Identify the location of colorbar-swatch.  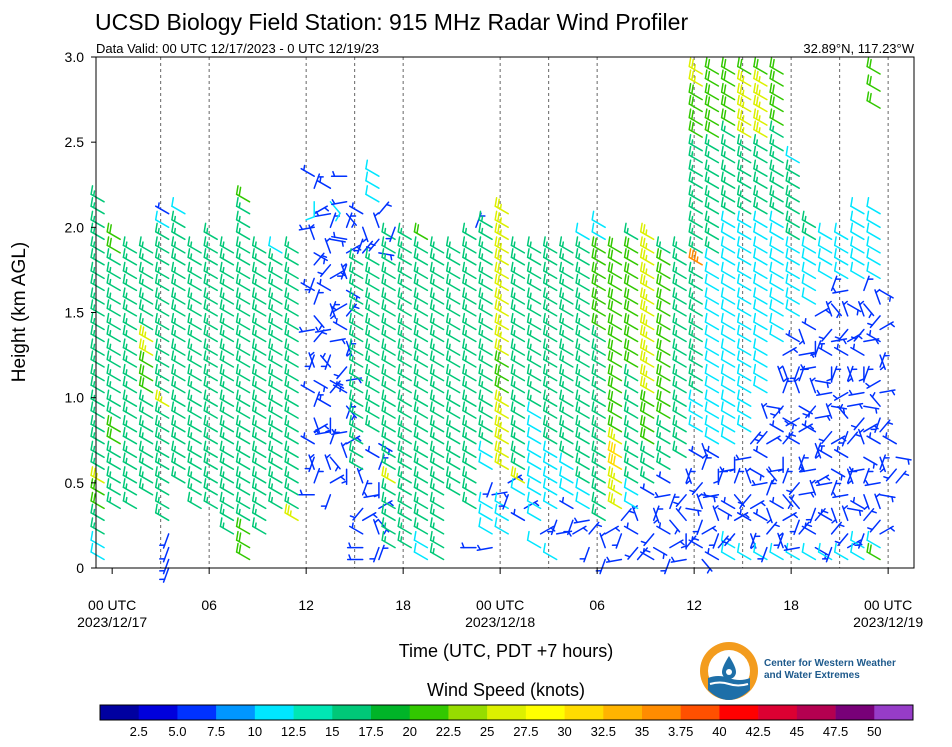
(623, 712).